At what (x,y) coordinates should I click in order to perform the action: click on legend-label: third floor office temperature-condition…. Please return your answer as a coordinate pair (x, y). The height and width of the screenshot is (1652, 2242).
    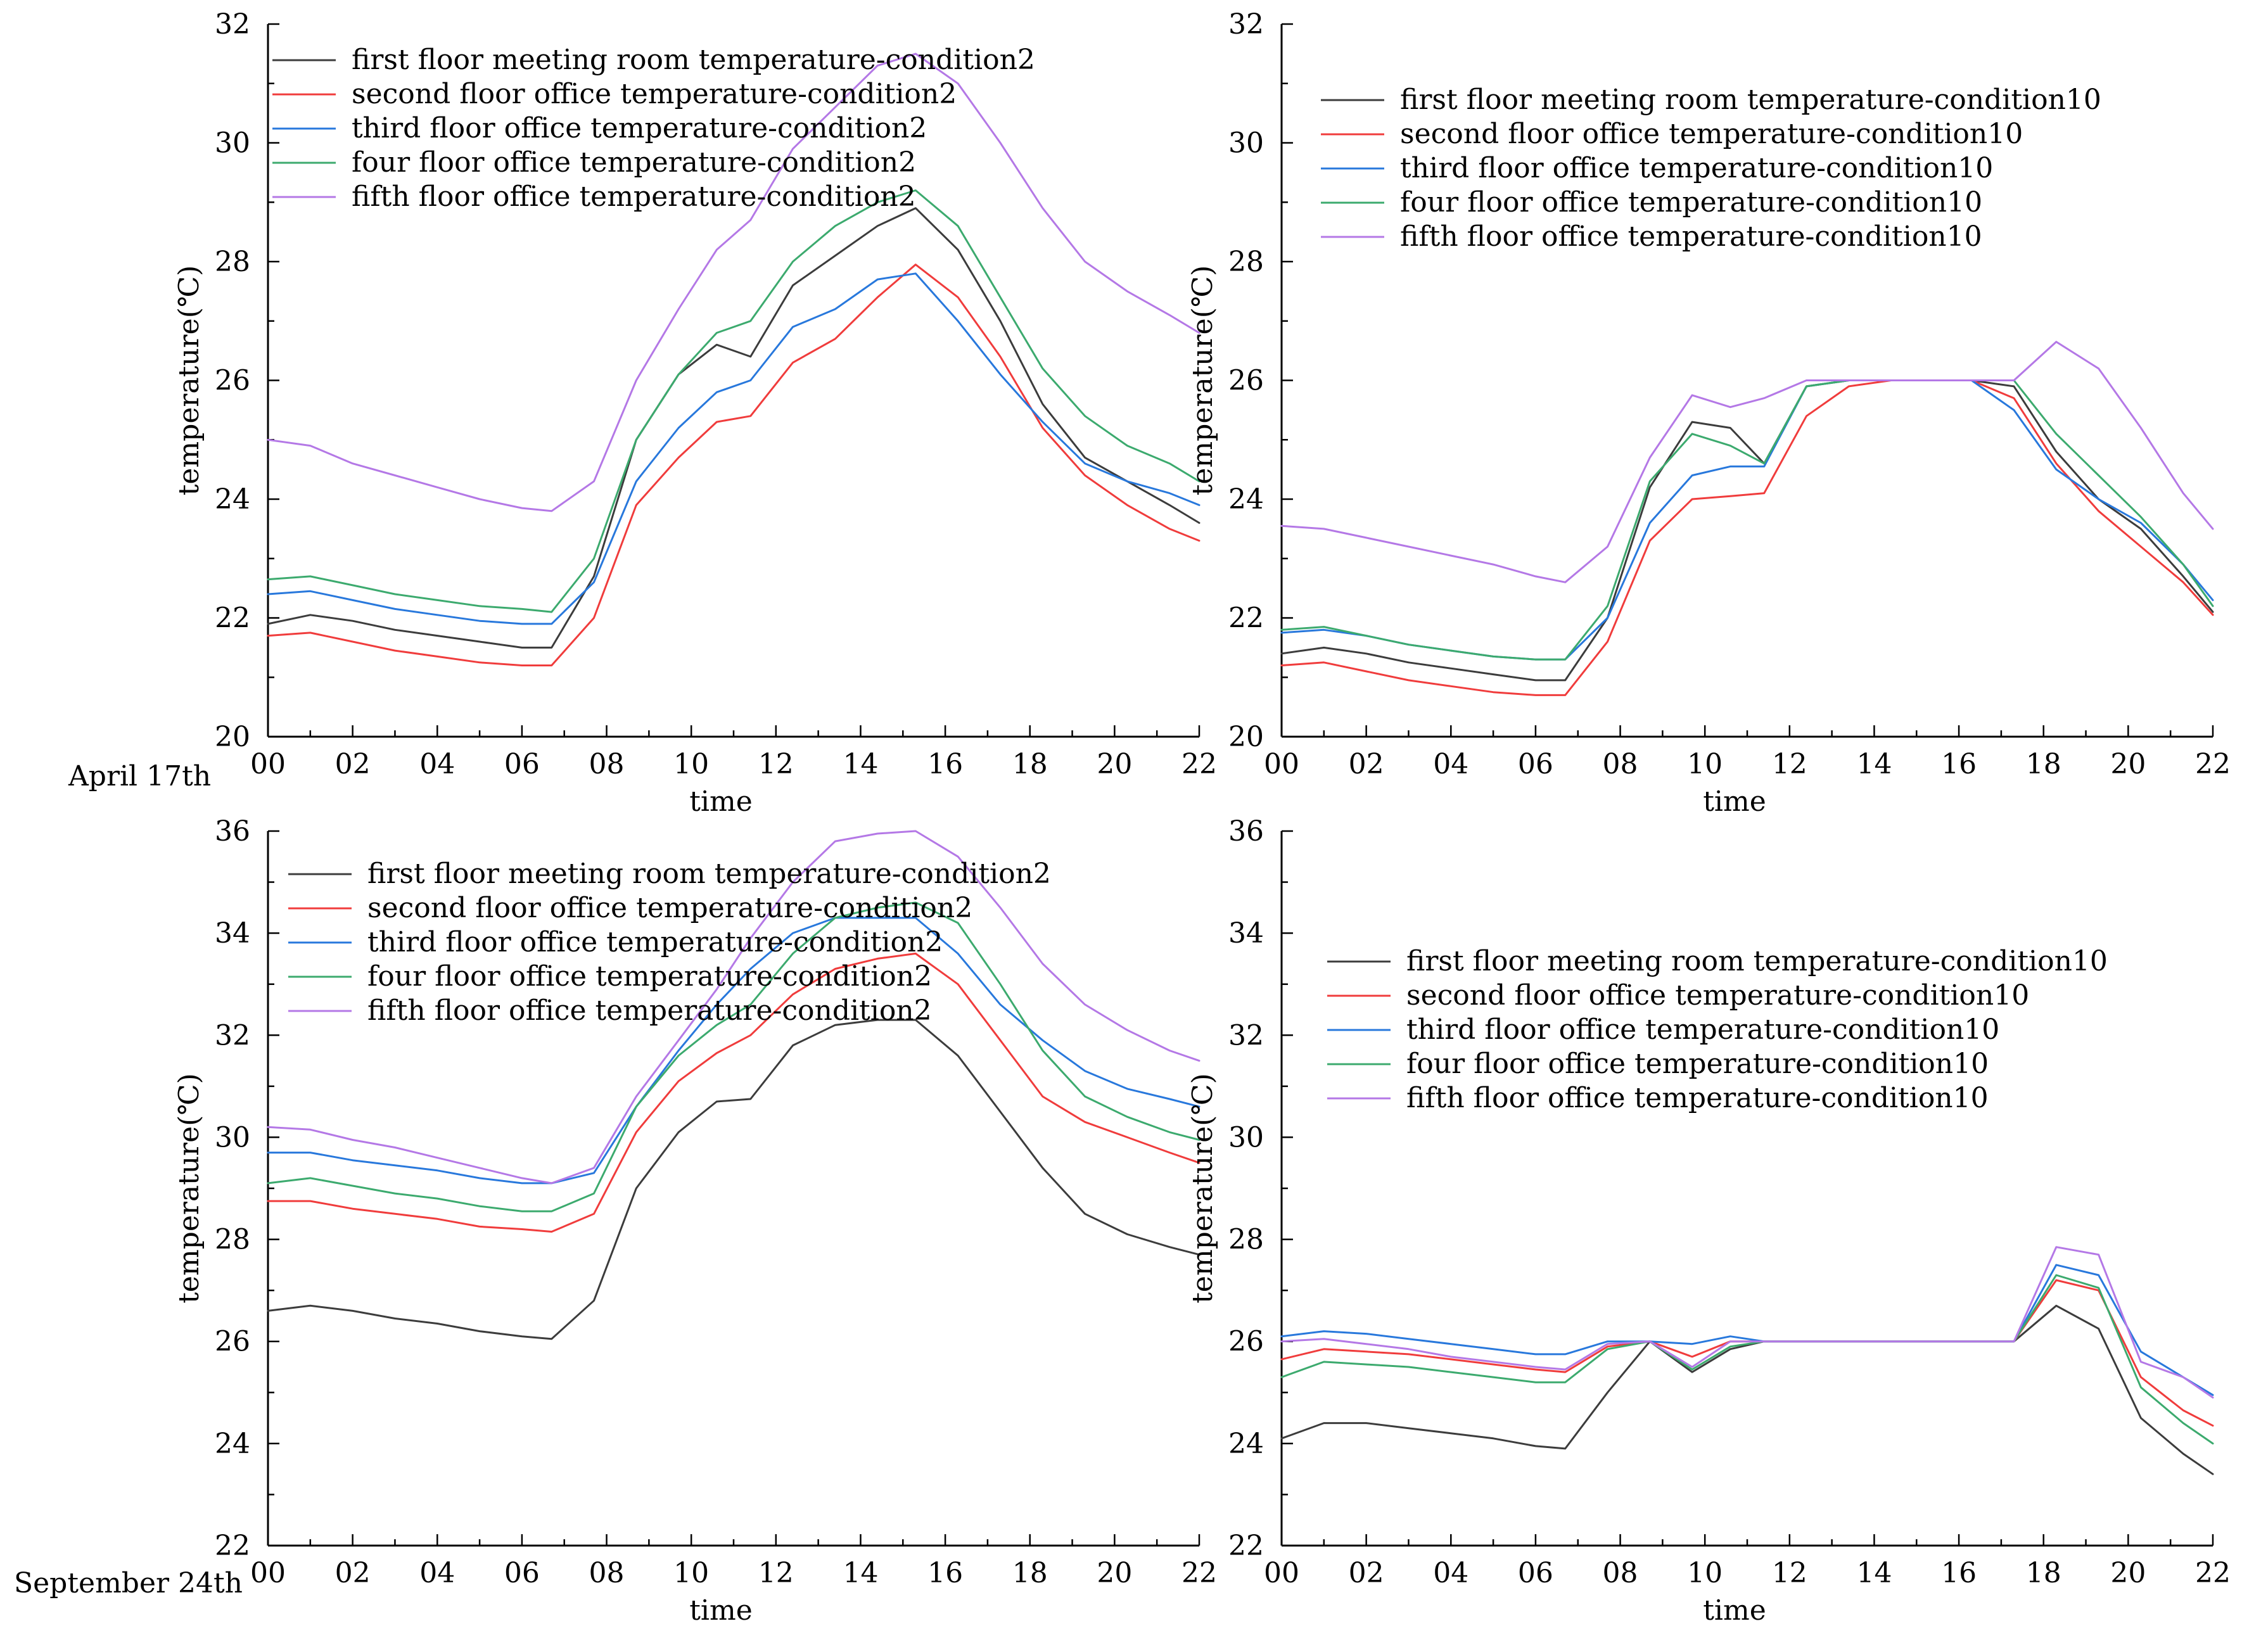
    Looking at the image, I should click on (1696, 168).